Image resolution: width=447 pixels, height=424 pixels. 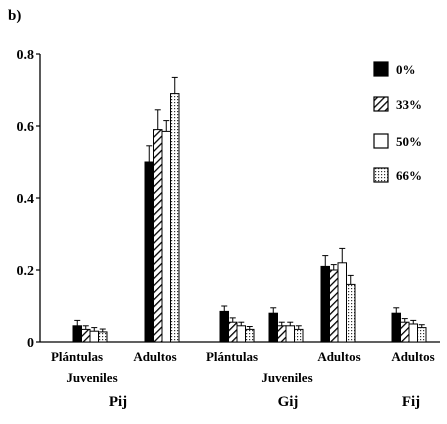 I want to click on y-tick-label: 0.6, so click(x=26, y=127).